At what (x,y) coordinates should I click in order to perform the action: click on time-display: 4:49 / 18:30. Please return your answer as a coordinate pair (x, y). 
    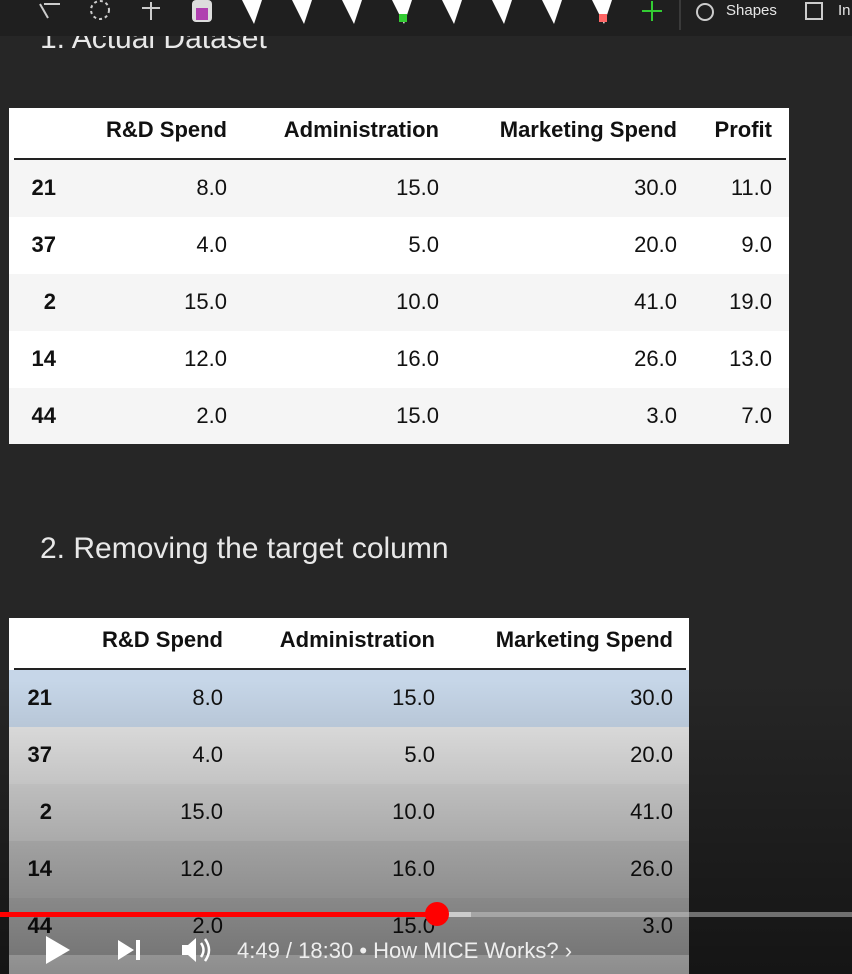
    Looking at the image, I should click on (295, 950).